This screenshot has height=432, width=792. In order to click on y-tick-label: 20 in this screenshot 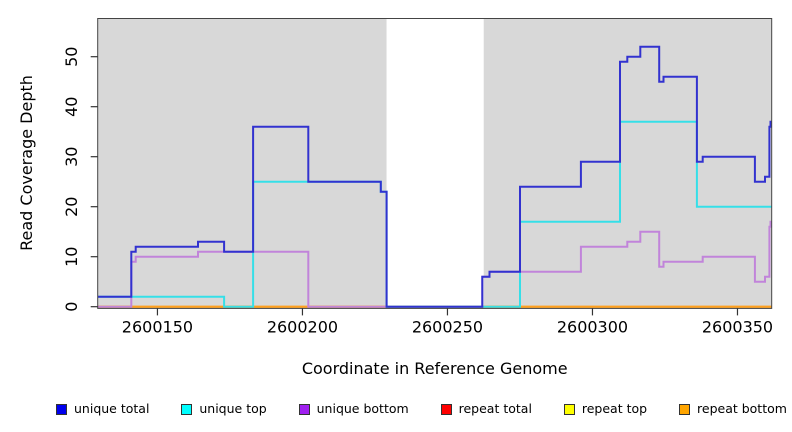, I will do `click(71, 207)`.